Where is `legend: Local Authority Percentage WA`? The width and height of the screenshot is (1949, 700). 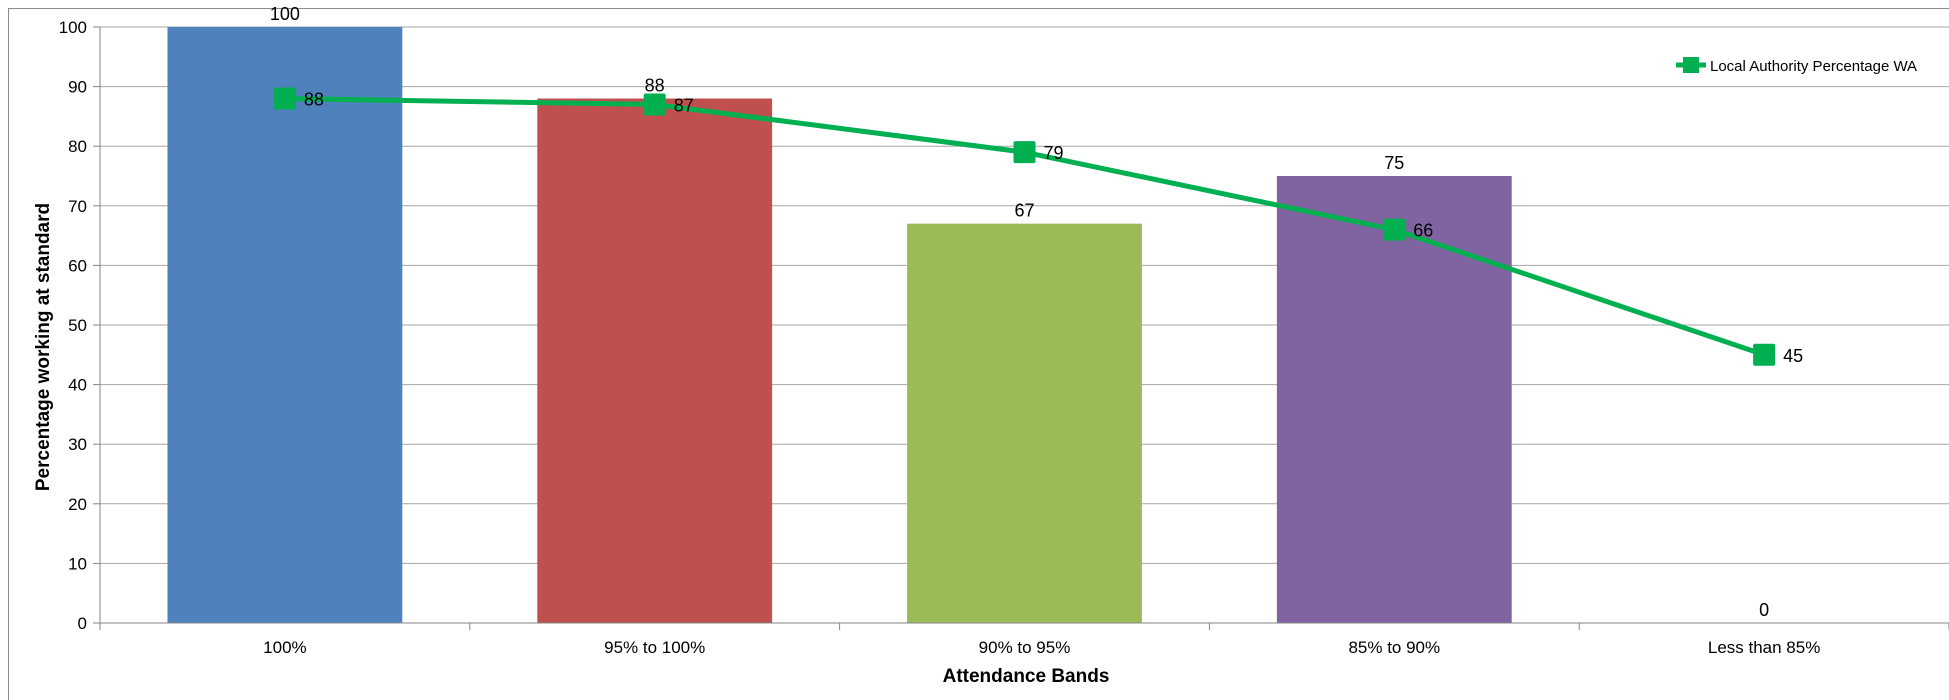
legend: Local Authority Percentage WA is located at coordinates (1796, 66).